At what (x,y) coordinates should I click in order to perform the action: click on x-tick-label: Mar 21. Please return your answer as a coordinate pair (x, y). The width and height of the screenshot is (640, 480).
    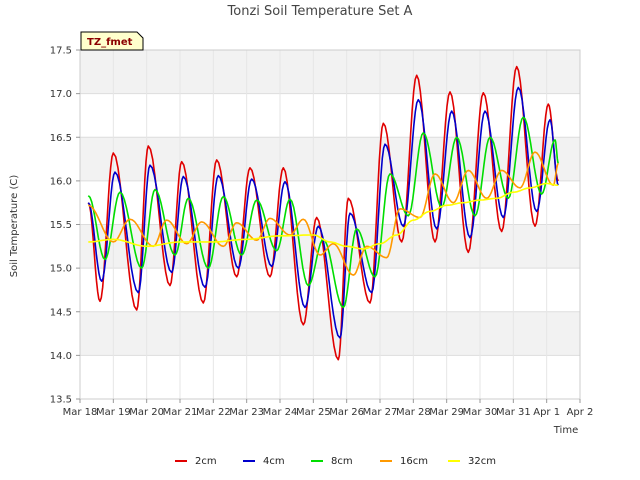
    Looking at the image, I should click on (180, 412).